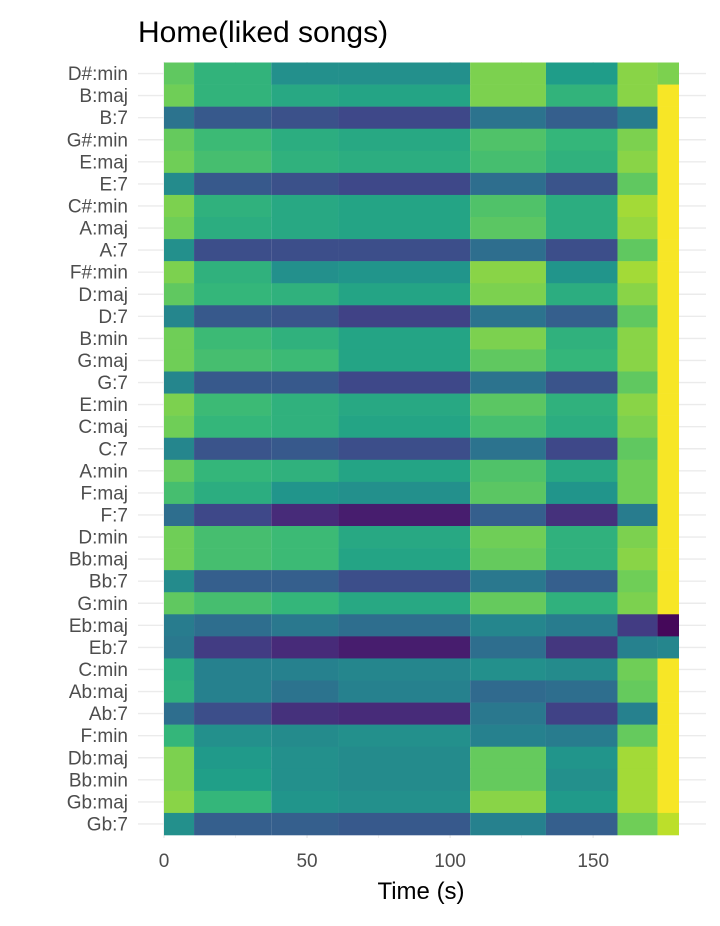 This screenshot has height=926, width=720. What do you see at coordinates (450, 861) in the screenshot?
I see `x-tick-label: 100` at bounding box center [450, 861].